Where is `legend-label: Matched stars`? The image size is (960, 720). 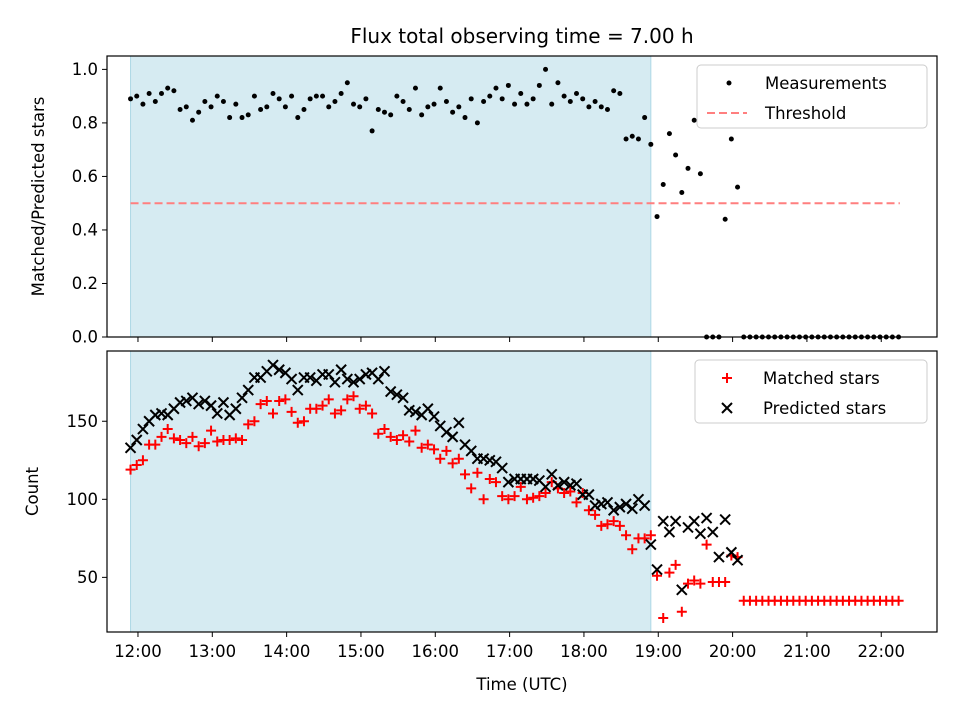 legend-label: Matched stars is located at coordinates (821, 378).